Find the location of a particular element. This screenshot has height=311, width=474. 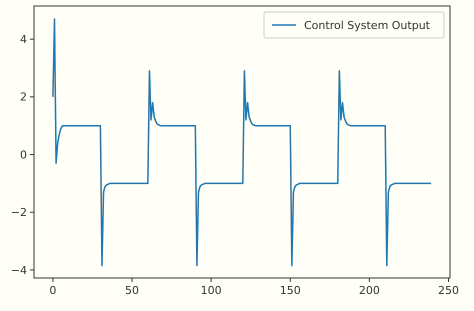

y-tick-label: −4 is located at coordinates (18, 270).